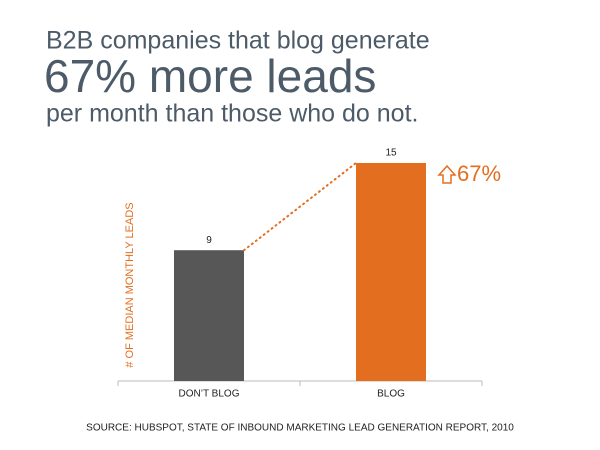 This screenshot has width=600, height=450. Describe the element at coordinates (391, 394) in the screenshot. I see `x-tick-label: BLOG` at that location.